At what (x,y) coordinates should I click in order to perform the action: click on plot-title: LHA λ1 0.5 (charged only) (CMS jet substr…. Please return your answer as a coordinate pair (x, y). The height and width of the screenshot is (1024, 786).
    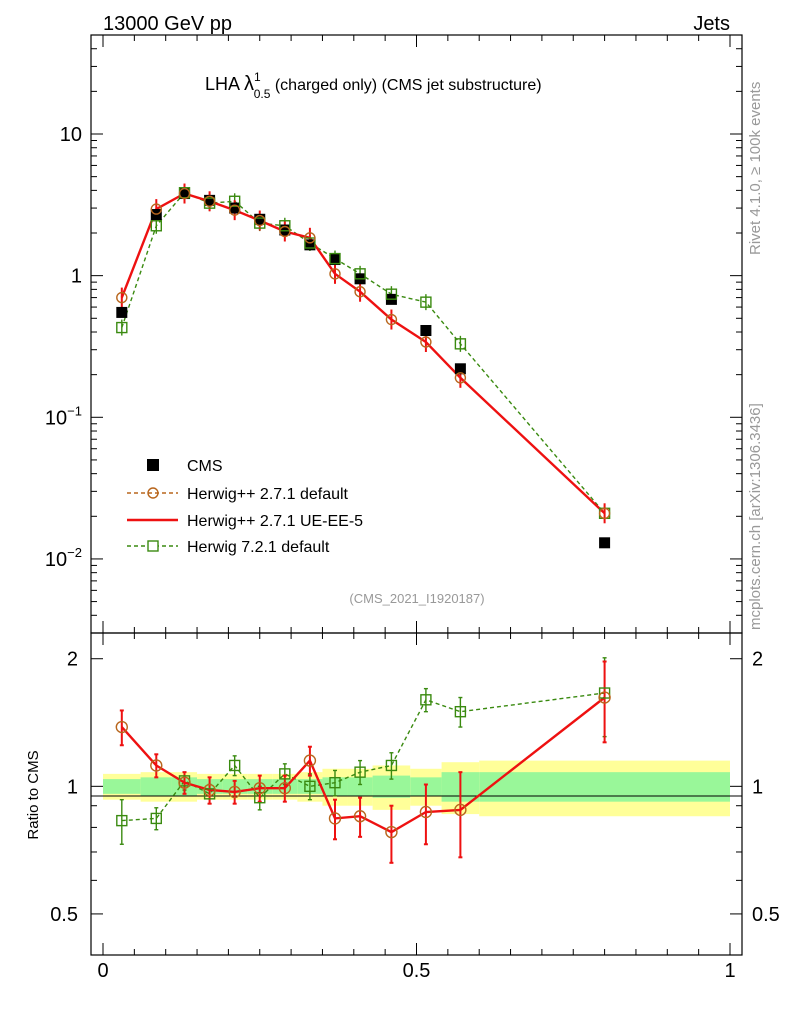
    Looking at the image, I should click on (373, 85).